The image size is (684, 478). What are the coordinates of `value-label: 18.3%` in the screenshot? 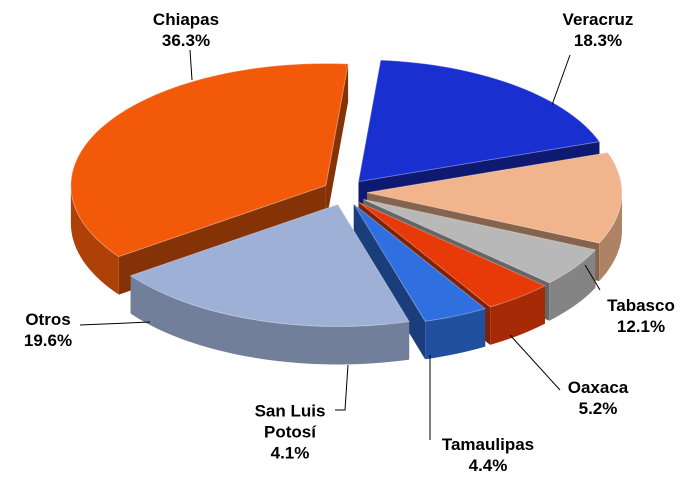 It's located at (598, 40).